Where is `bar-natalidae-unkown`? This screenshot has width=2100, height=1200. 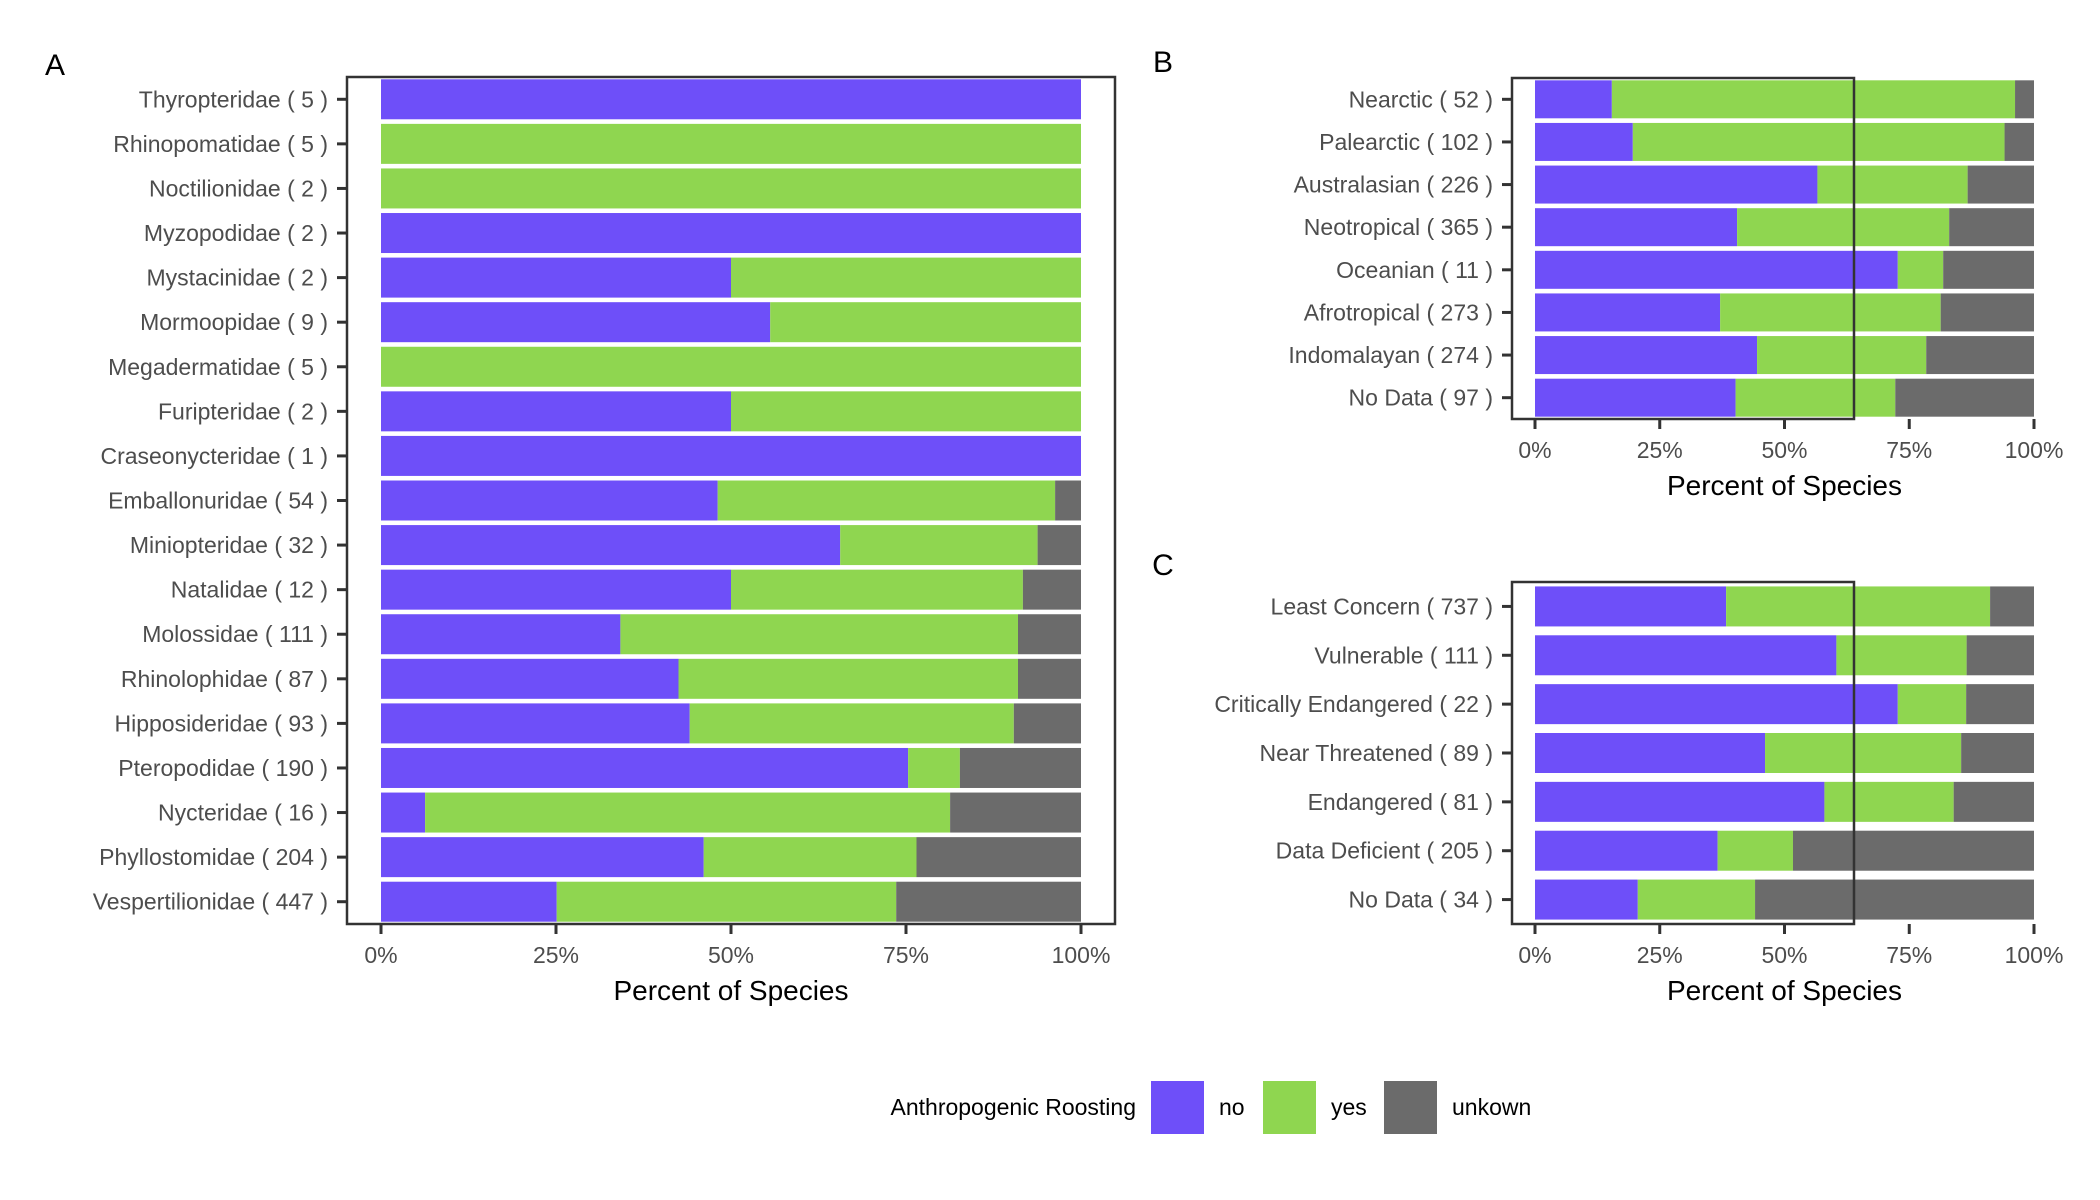
bar-natalidae-unkown is located at coordinates (1051, 589).